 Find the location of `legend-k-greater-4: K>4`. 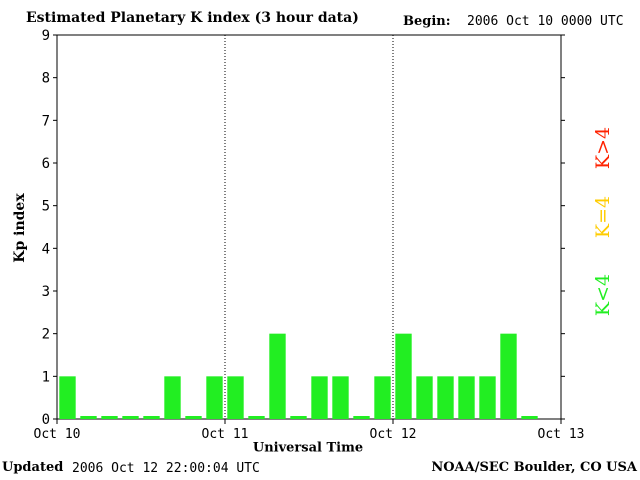

legend-k-greater-4: K>4 is located at coordinates (603, 148).